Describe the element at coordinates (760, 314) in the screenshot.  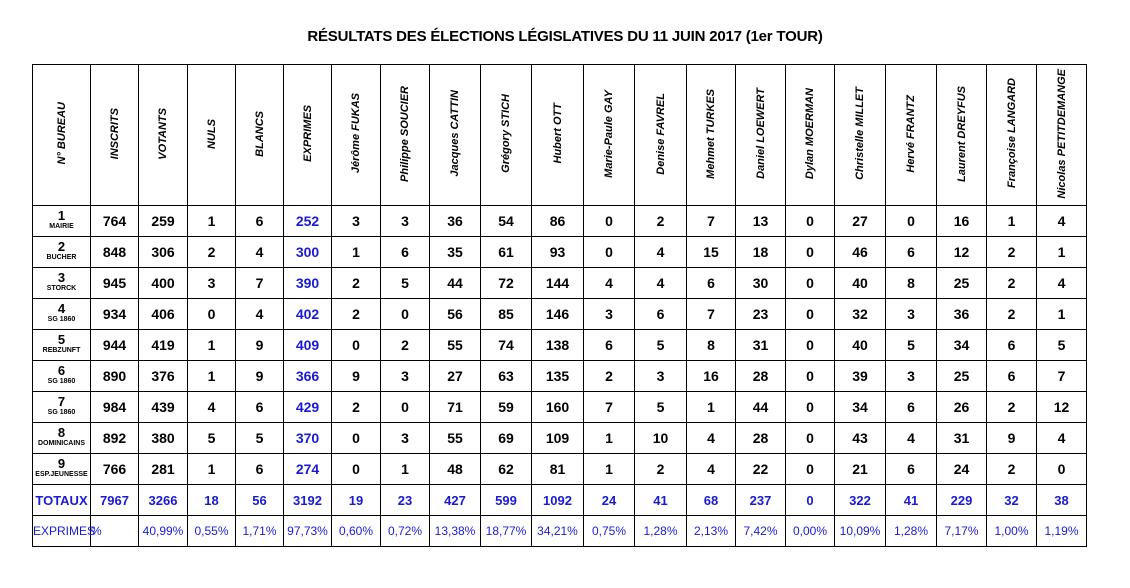
I see `value-cell: 23` at that location.